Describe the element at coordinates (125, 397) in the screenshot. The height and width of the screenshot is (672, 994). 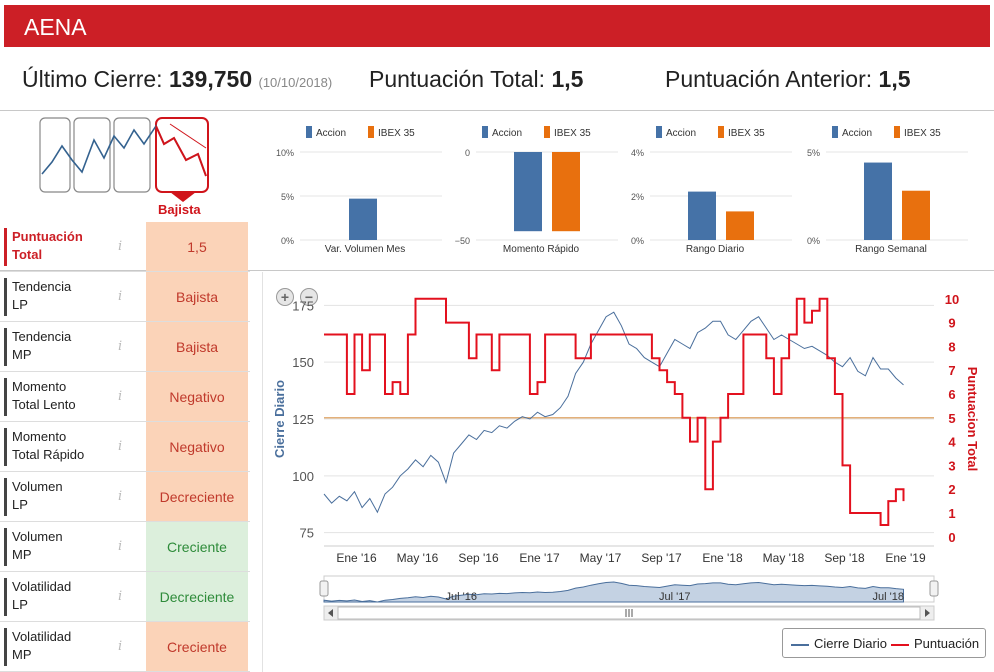
I see `table-row: Momento Total Lento i Negativo` at that location.